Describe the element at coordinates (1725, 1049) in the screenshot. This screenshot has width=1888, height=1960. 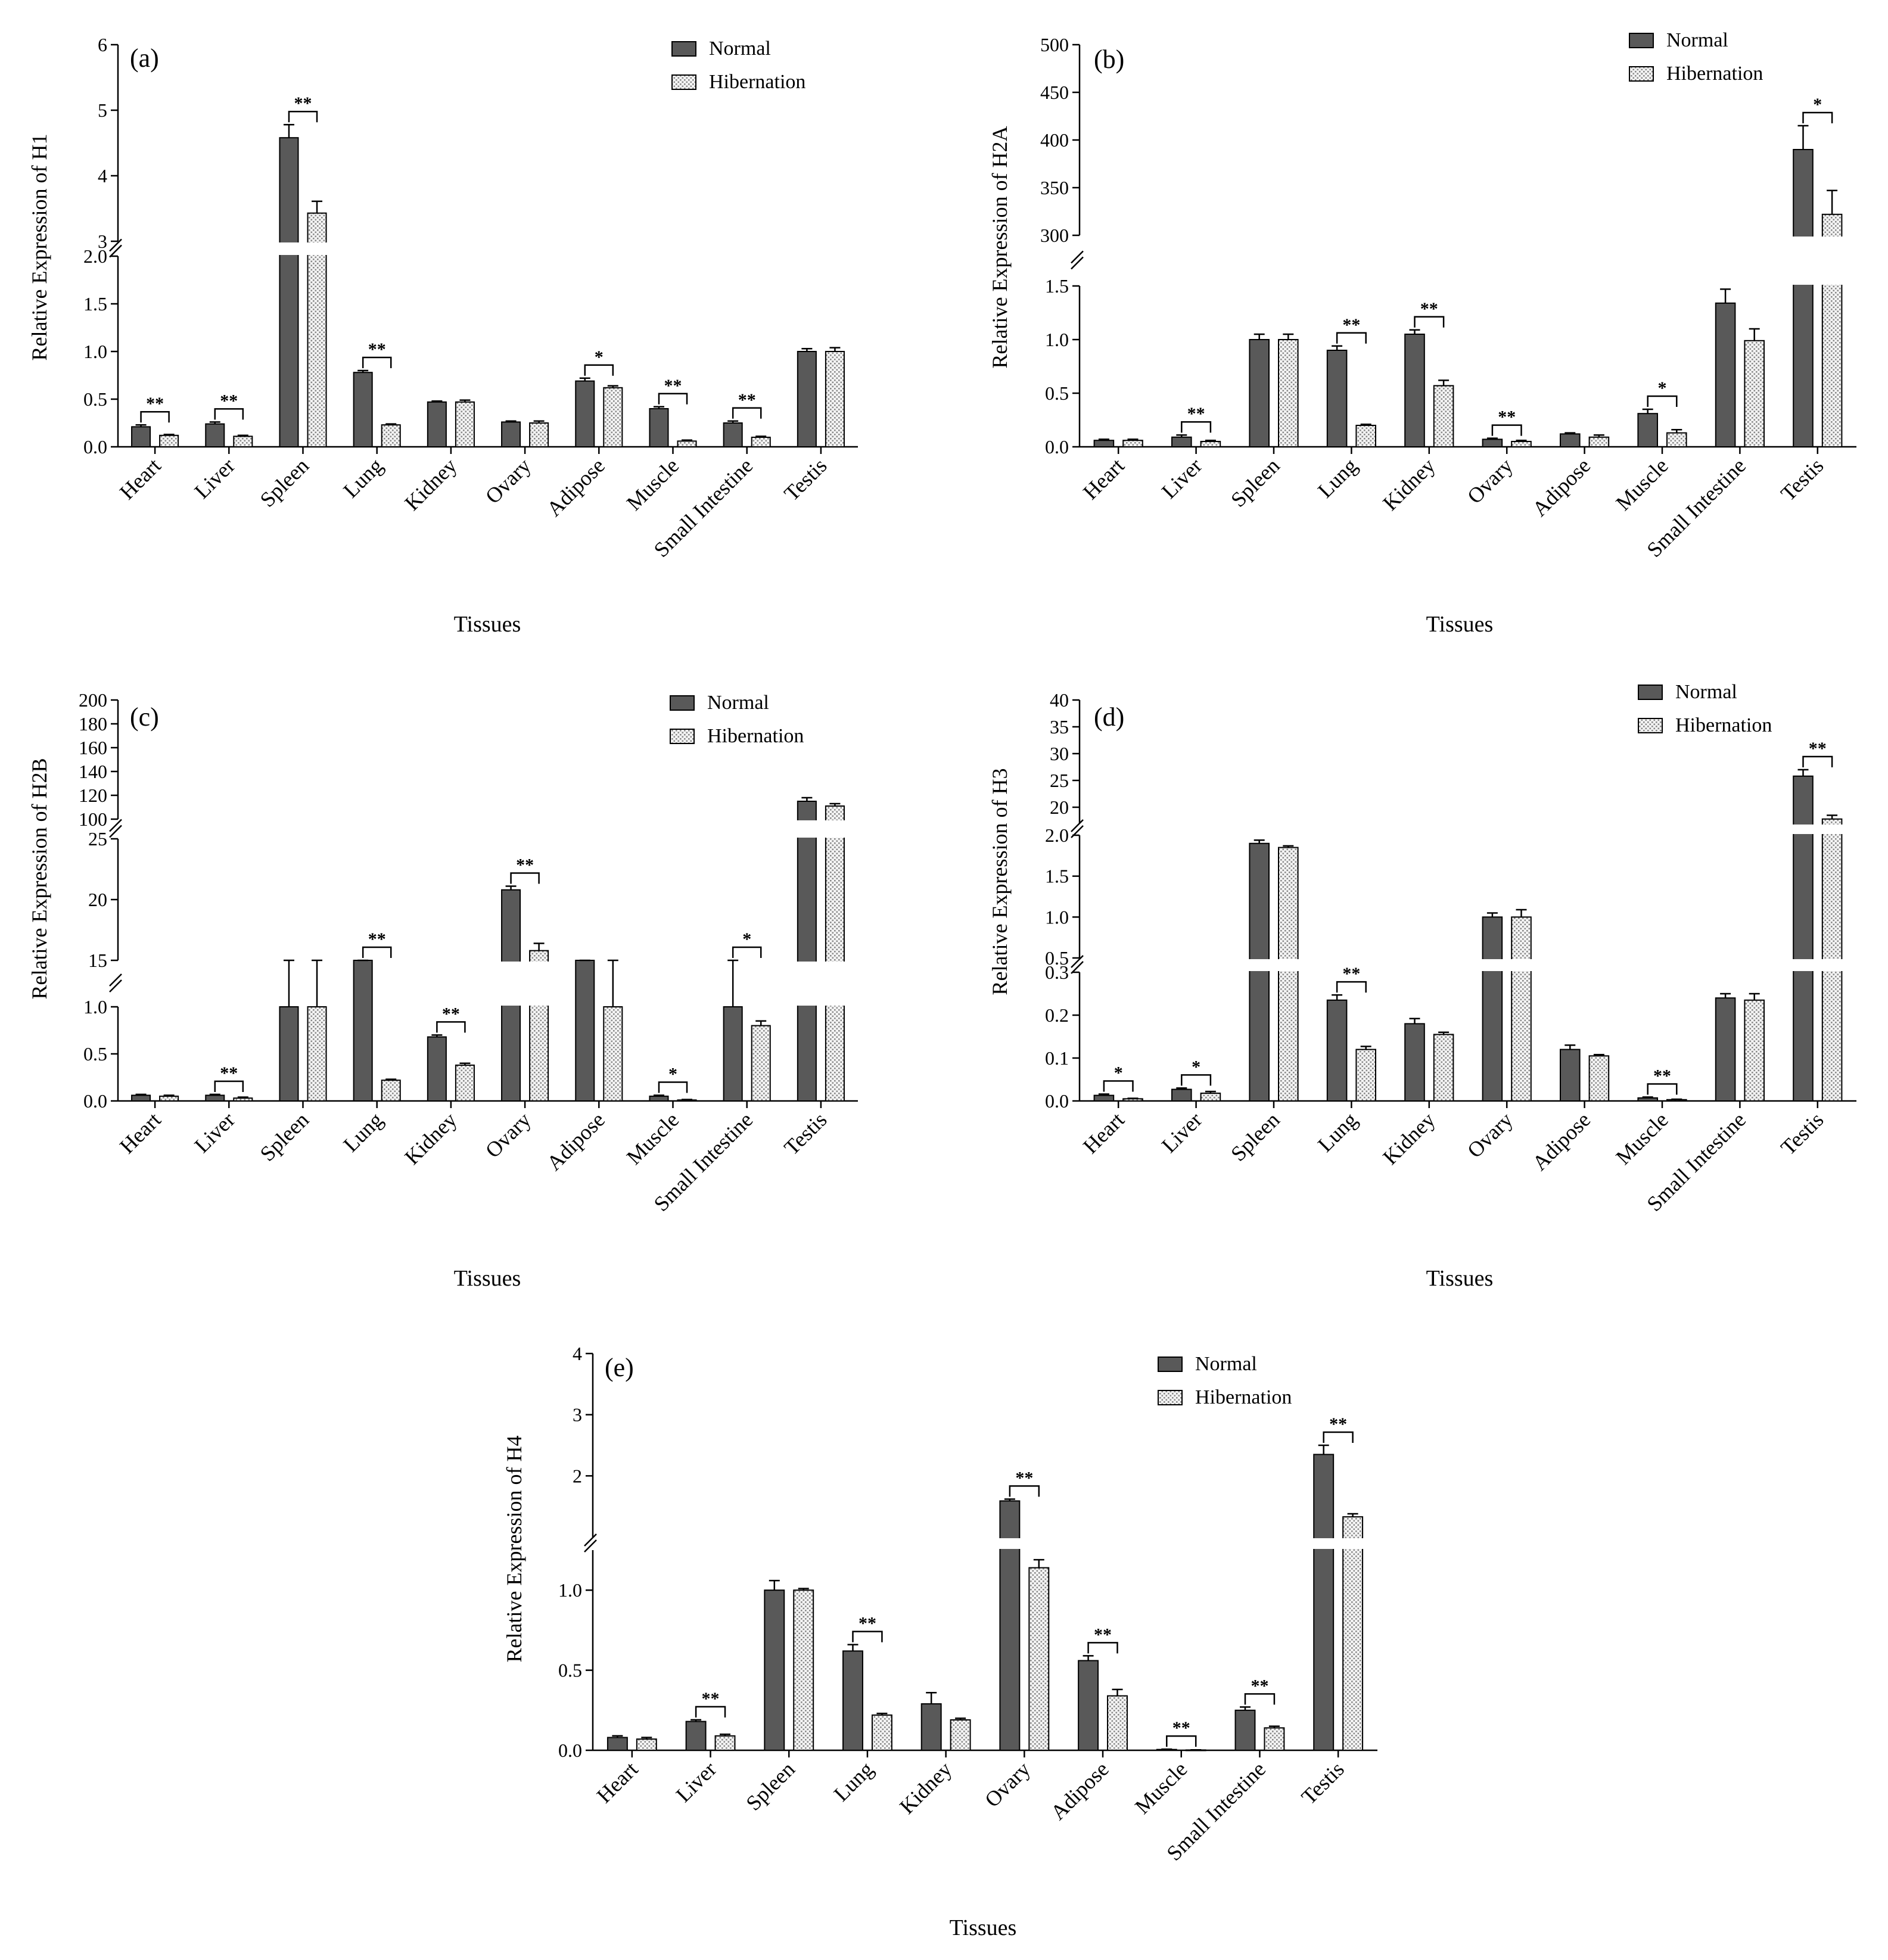
I see `bar-normal-small-intestine` at that location.